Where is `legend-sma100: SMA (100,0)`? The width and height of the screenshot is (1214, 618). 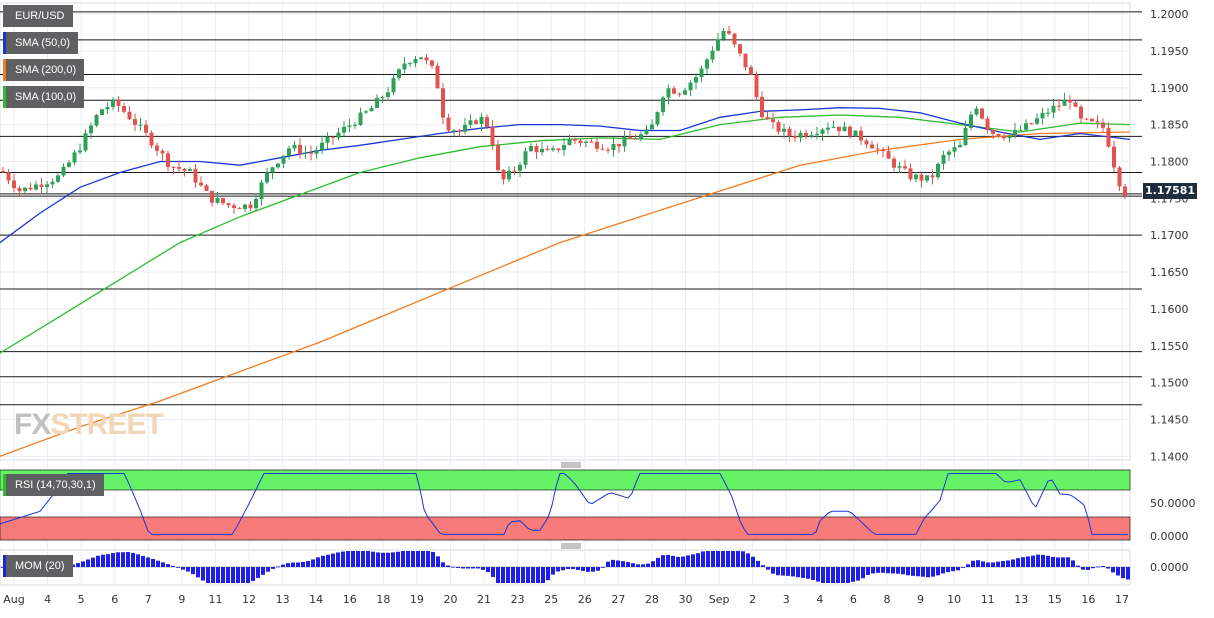
legend-sma100: SMA (100,0) is located at coordinates (44, 97).